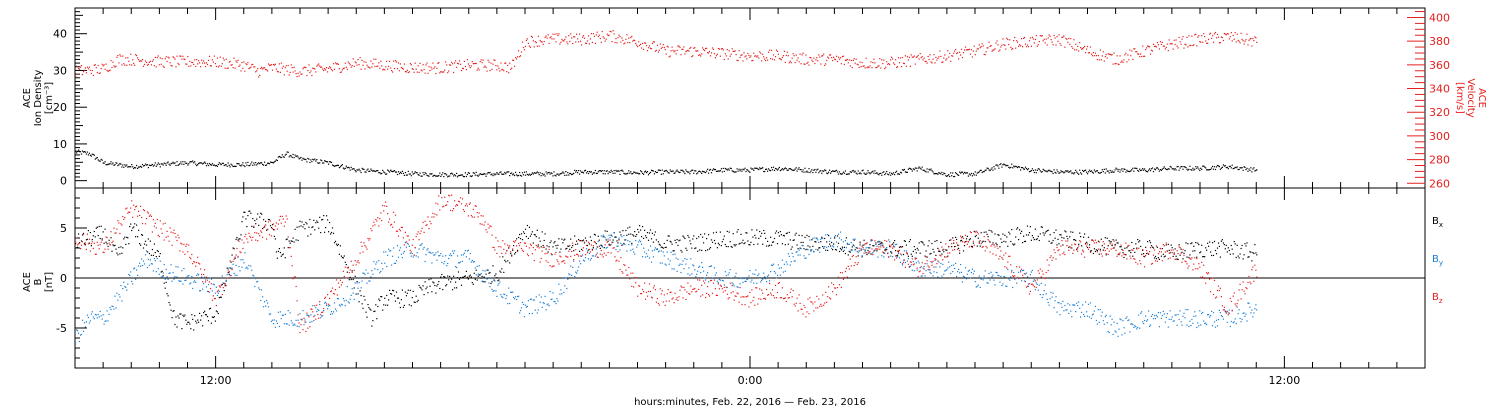 The image size is (1500, 410). Describe the element at coordinates (1439, 136) in the screenshot. I see `velocity-tick-label: 300` at that location.